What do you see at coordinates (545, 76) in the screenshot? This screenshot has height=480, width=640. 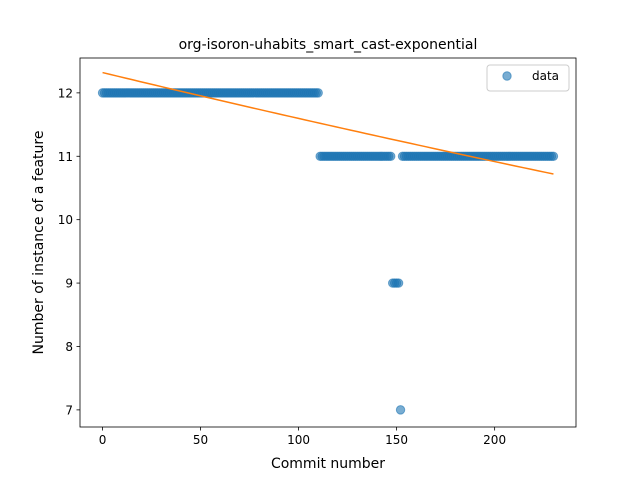 I see `legend-label-data: data` at bounding box center [545, 76].